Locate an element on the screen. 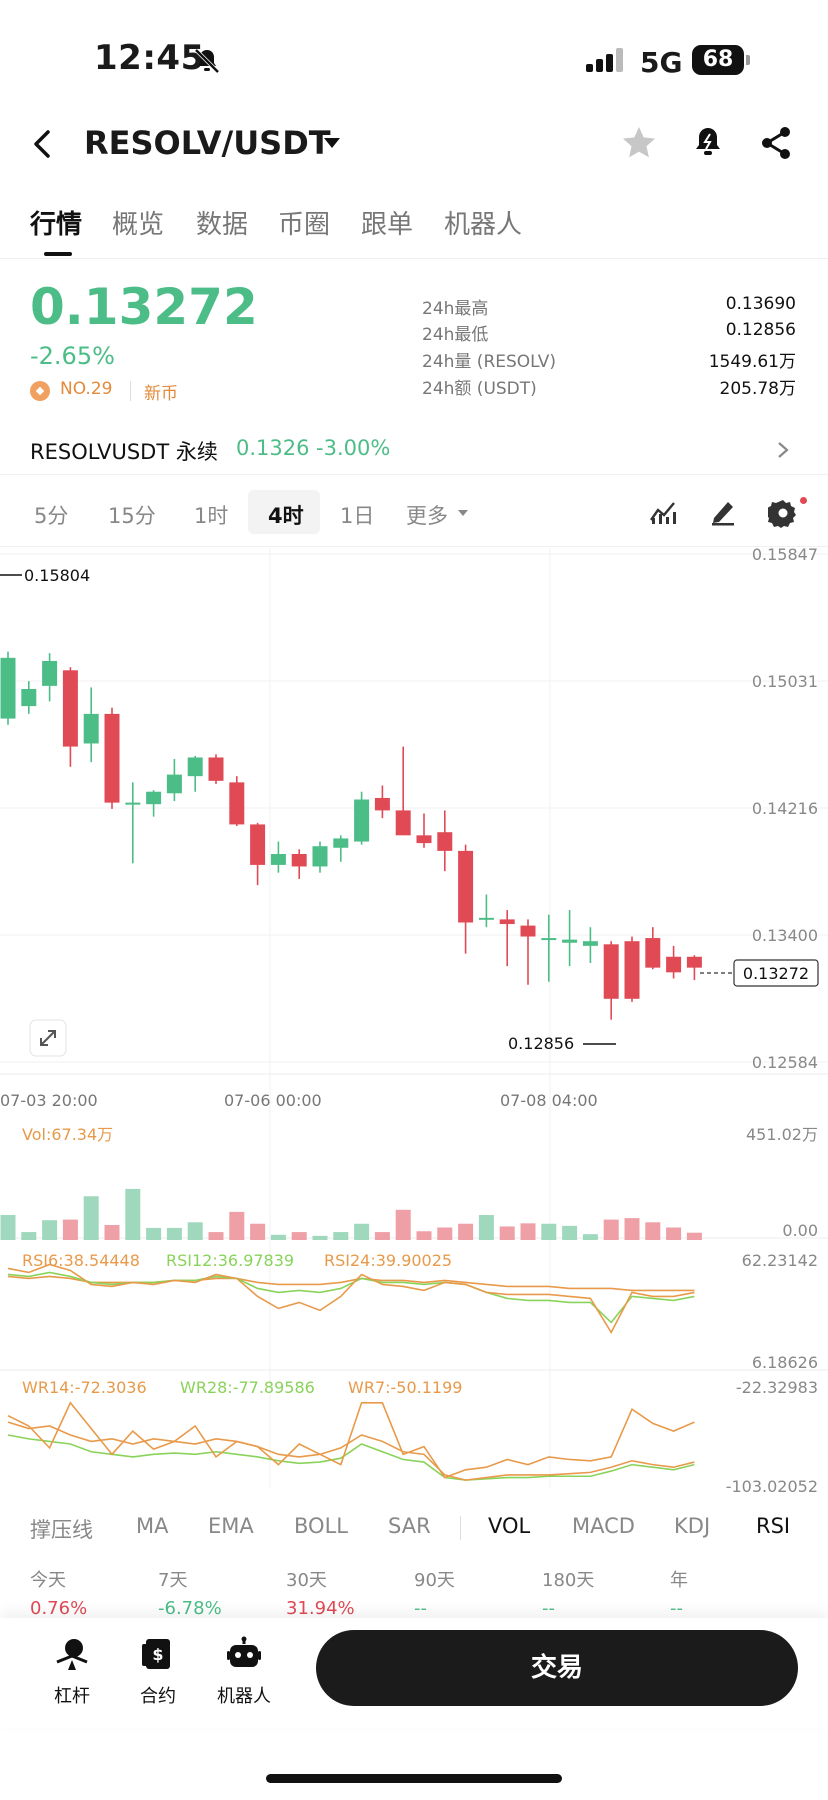 Image resolution: width=828 pixels, height=1800 pixels. pair-dropdown-icon is located at coordinates (332, 143).